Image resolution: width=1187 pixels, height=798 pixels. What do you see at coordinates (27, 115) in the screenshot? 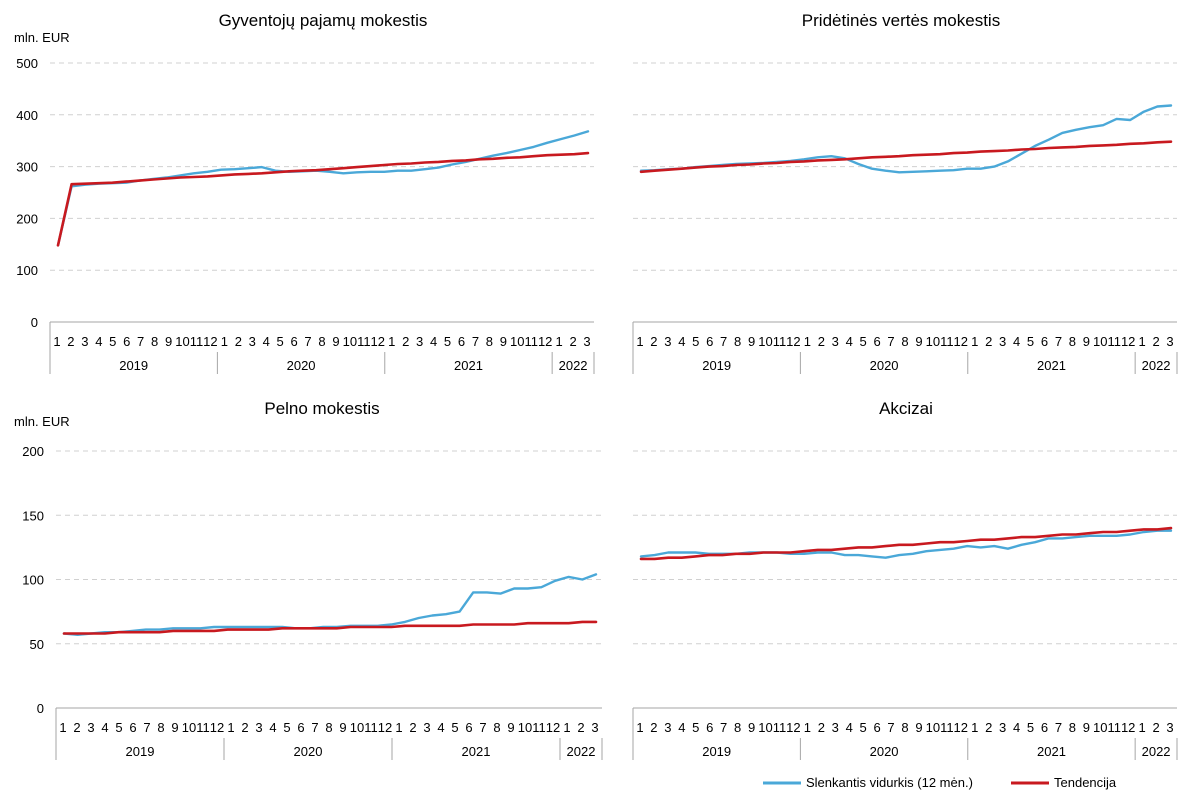
I see `y-tick-label: 400` at bounding box center [27, 115].